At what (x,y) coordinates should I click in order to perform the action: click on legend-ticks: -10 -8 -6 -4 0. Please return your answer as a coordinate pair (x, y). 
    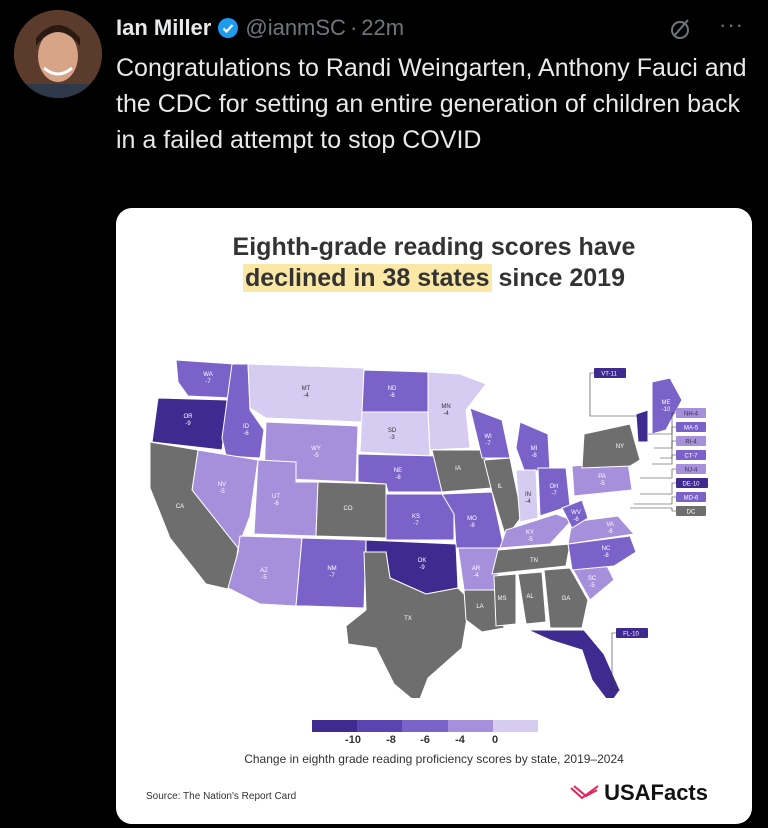
    Looking at the image, I should click on (425, 742).